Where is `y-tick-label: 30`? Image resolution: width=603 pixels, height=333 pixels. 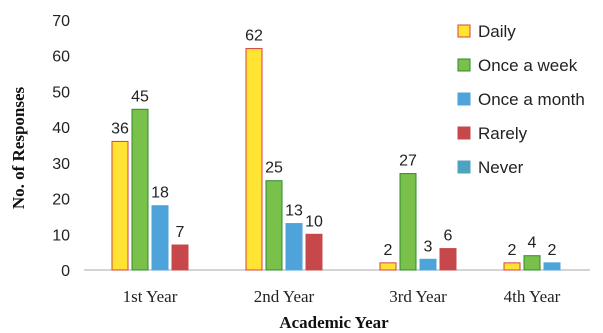
y-tick-label: 30 is located at coordinates (61, 164).